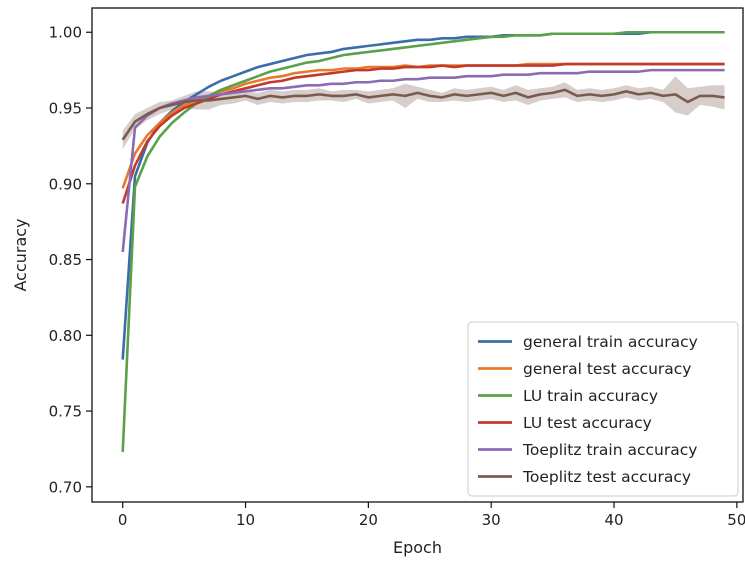 This screenshot has width=745, height=563. Describe the element at coordinates (610, 342) in the screenshot. I see `legend-entry: general train accuracy` at that location.